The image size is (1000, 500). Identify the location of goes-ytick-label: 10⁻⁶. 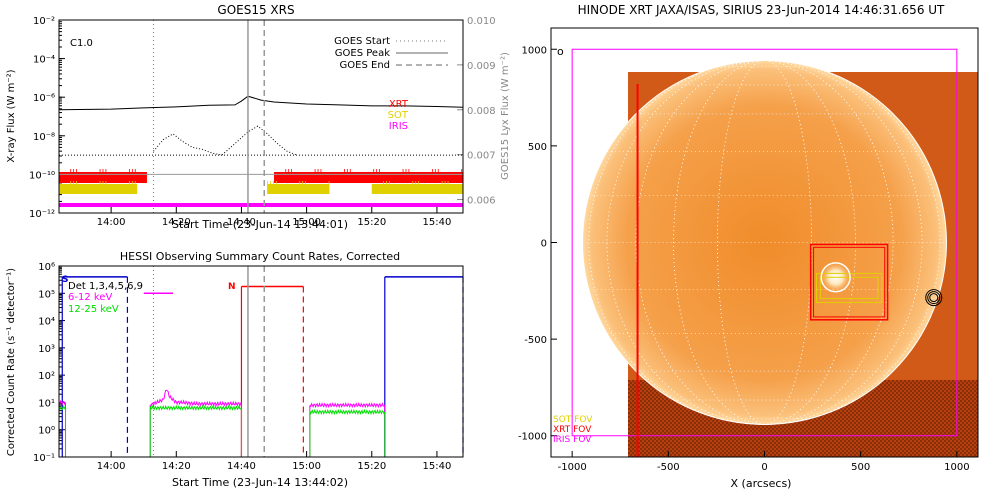
(44, 98).